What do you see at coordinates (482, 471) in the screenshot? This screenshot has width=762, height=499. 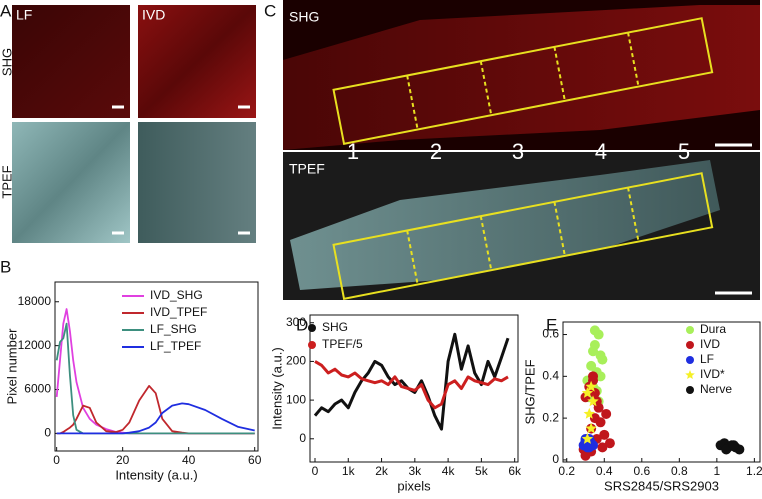 I see `x-tick-label: 5k` at bounding box center [482, 471].